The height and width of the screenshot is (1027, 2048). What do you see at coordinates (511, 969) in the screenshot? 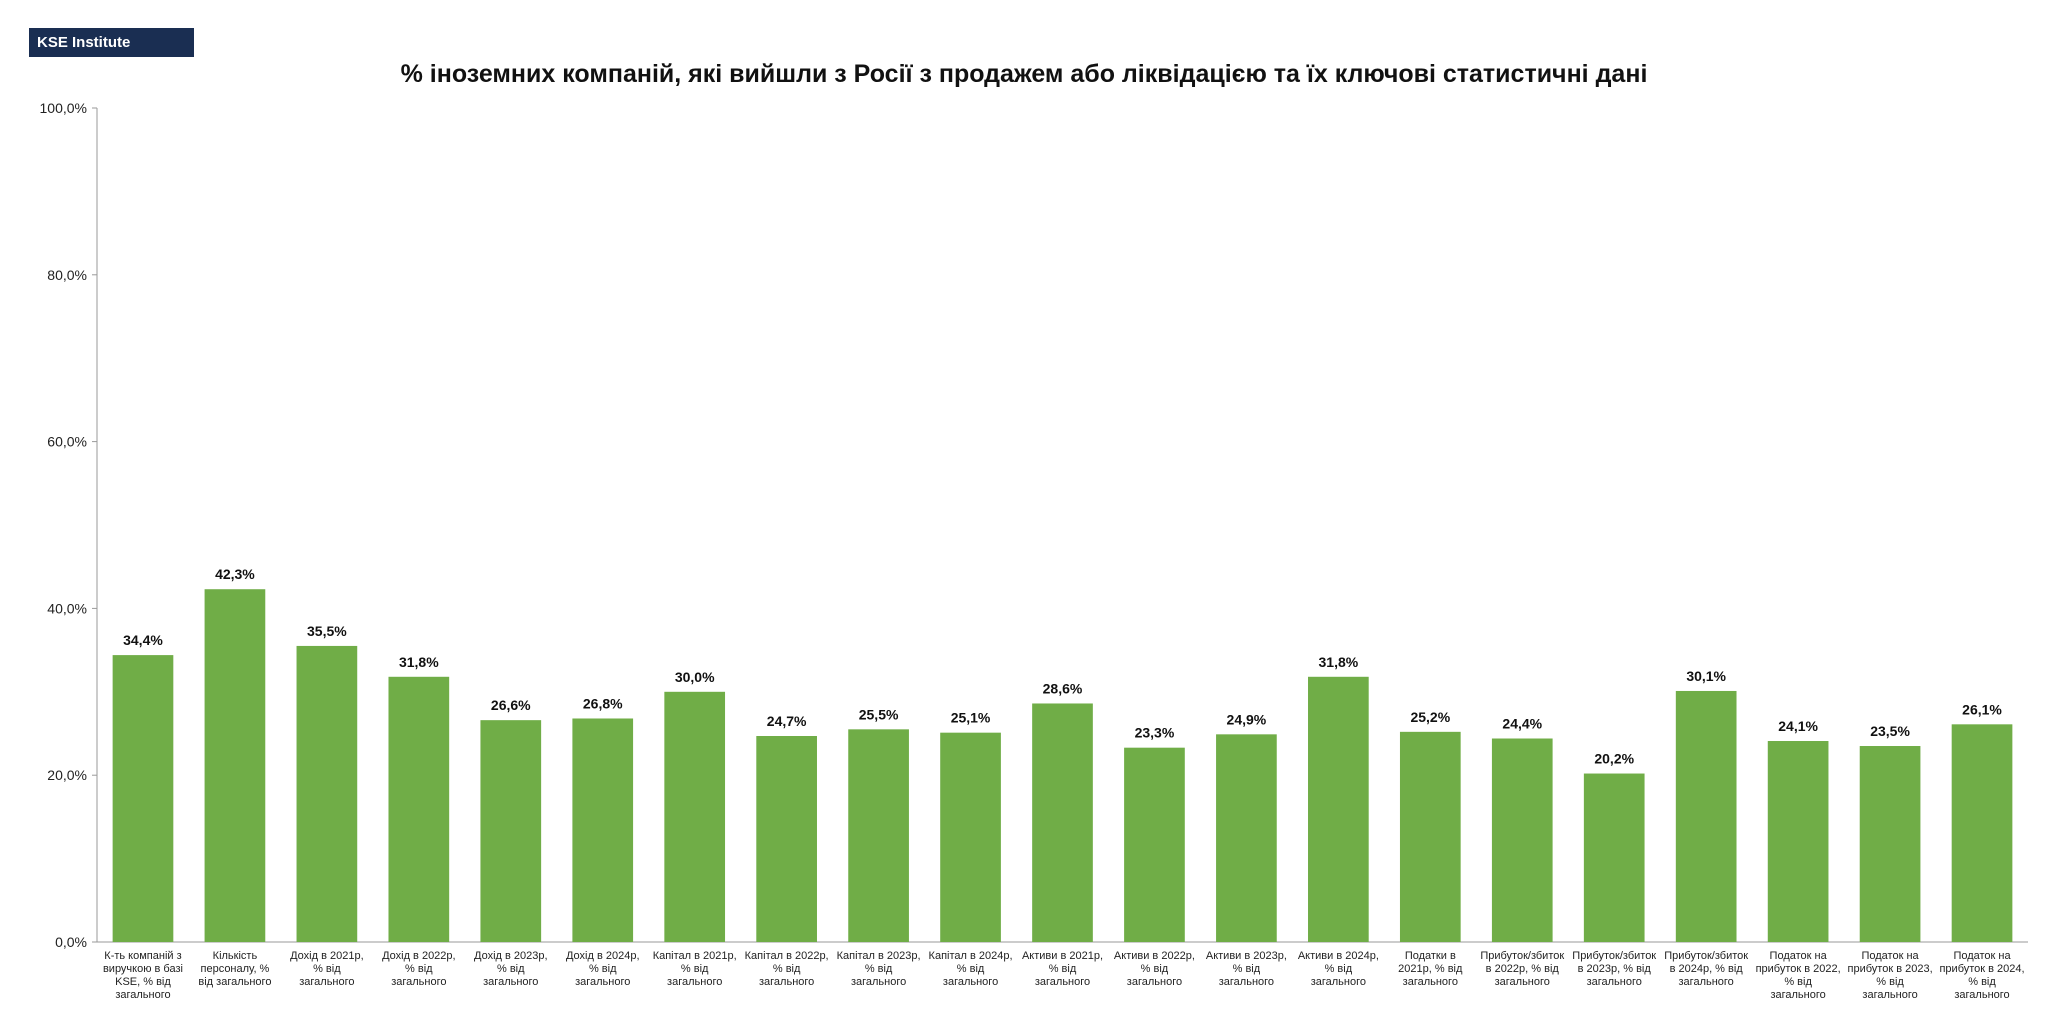
I see `x-tick-label: Дохід в 2023р,% від загального` at bounding box center [511, 969].